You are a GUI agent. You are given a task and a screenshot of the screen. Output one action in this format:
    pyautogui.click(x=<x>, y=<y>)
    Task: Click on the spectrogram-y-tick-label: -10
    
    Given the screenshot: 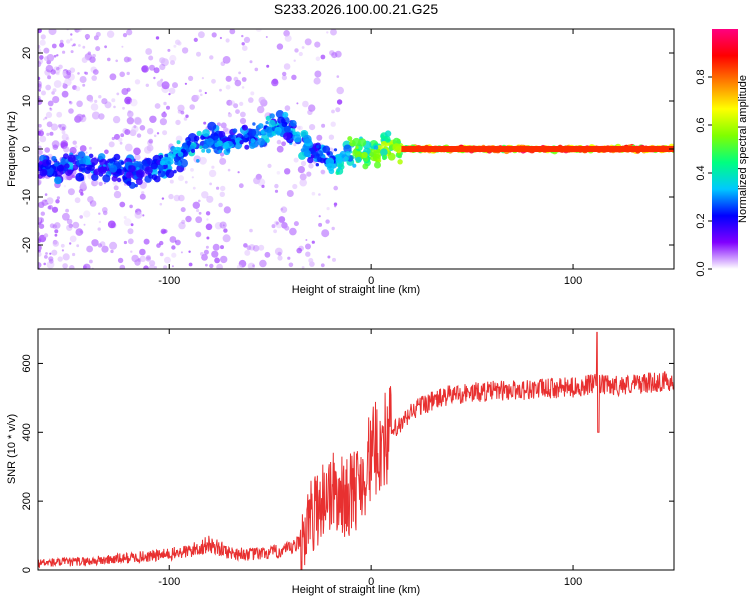 What is the action you would take?
    pyautogui.click(x=27, y=197)
    